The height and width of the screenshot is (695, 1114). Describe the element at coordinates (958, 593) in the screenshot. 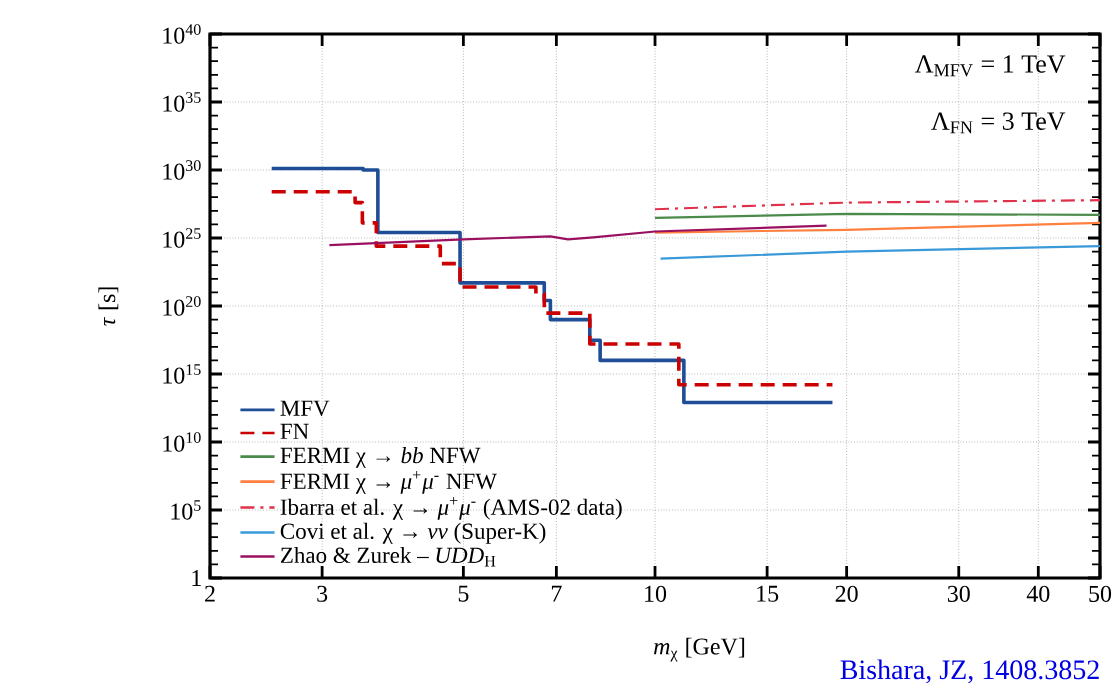

I see `x-tick-label: 30` at that location.